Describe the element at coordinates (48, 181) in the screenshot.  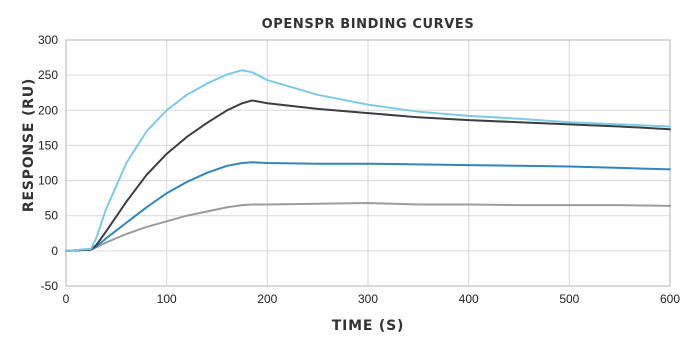
I see `y-tick-label: 100` at that location.